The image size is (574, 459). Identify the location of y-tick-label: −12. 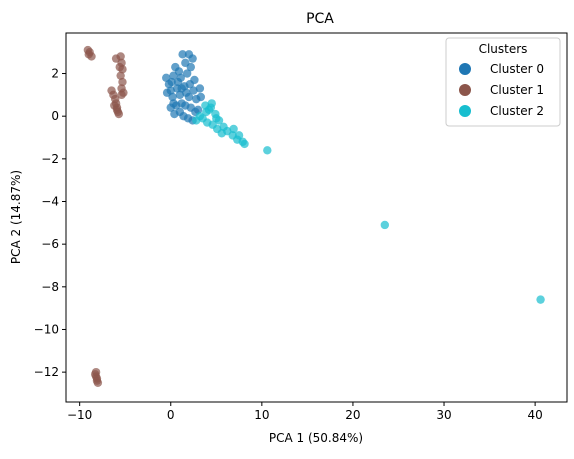
(46, 372).